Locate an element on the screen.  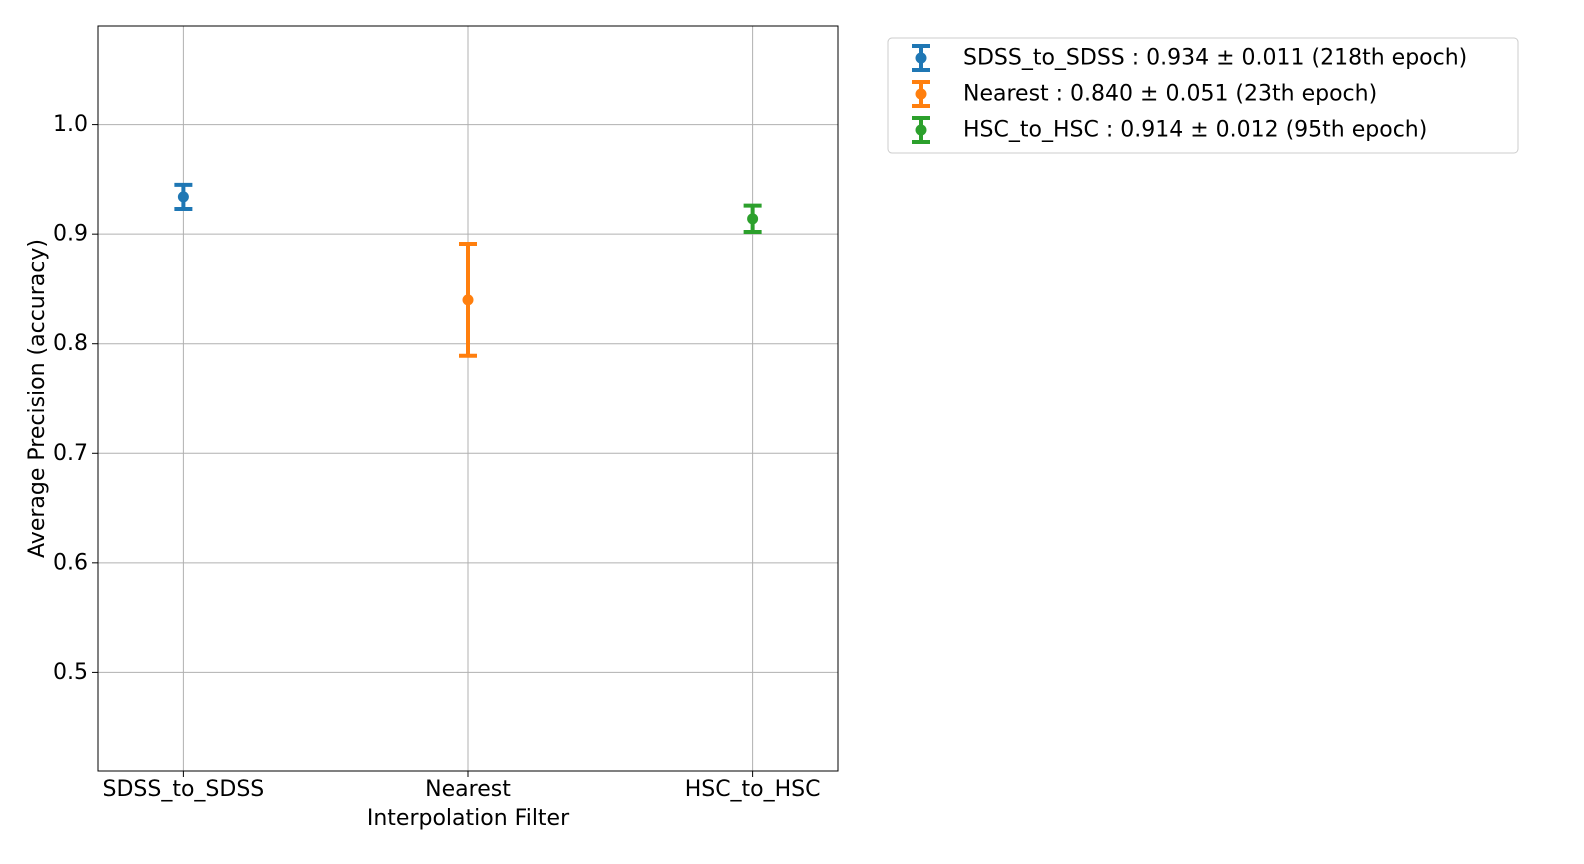
y-tick-label: 1.0 is located at coordinates (70, 124).